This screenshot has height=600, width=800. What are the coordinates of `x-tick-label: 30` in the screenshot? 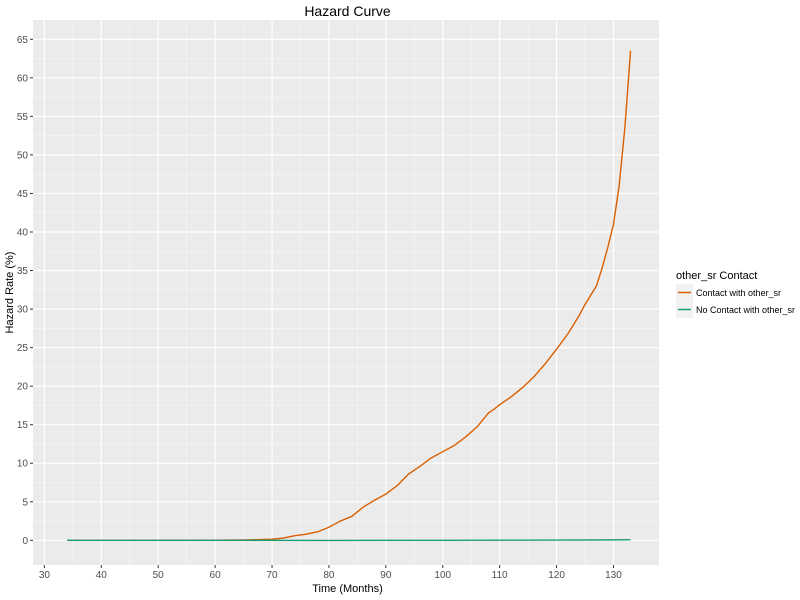 It's located at (45, 575).